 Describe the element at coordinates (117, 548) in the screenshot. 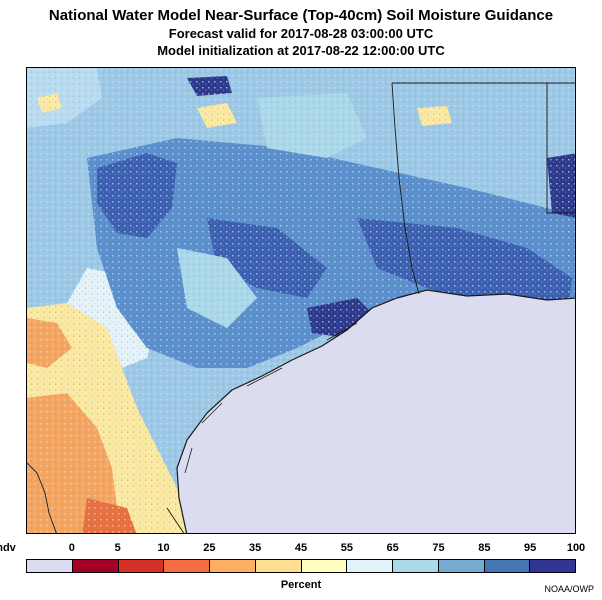

I see `legend-label: 5` at that location.